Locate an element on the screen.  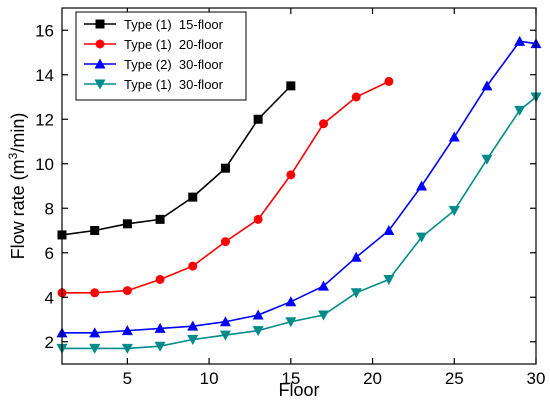
x-tick-label: 10 is located at coordinates (209, 378).